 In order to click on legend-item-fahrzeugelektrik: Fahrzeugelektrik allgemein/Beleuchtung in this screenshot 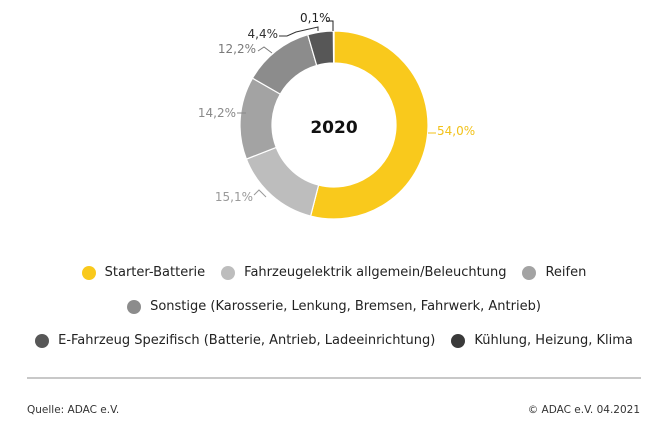, I will do `click(363, 272)`.